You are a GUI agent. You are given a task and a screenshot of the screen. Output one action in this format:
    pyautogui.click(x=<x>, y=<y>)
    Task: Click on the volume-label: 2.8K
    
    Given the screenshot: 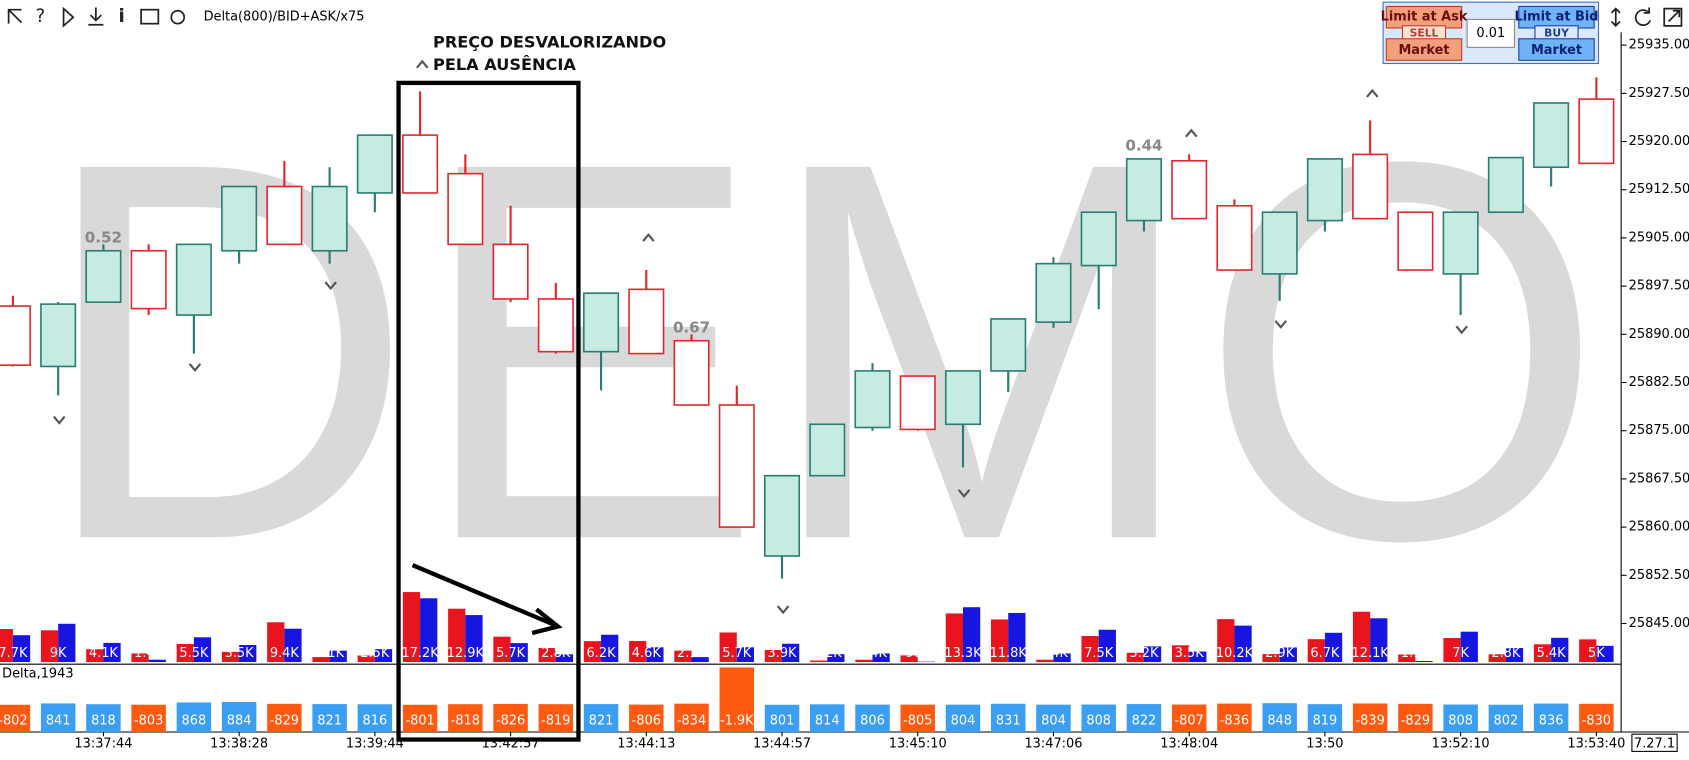 What is the action you would take?
    pyautogui.click(x=1506, y=653)
    